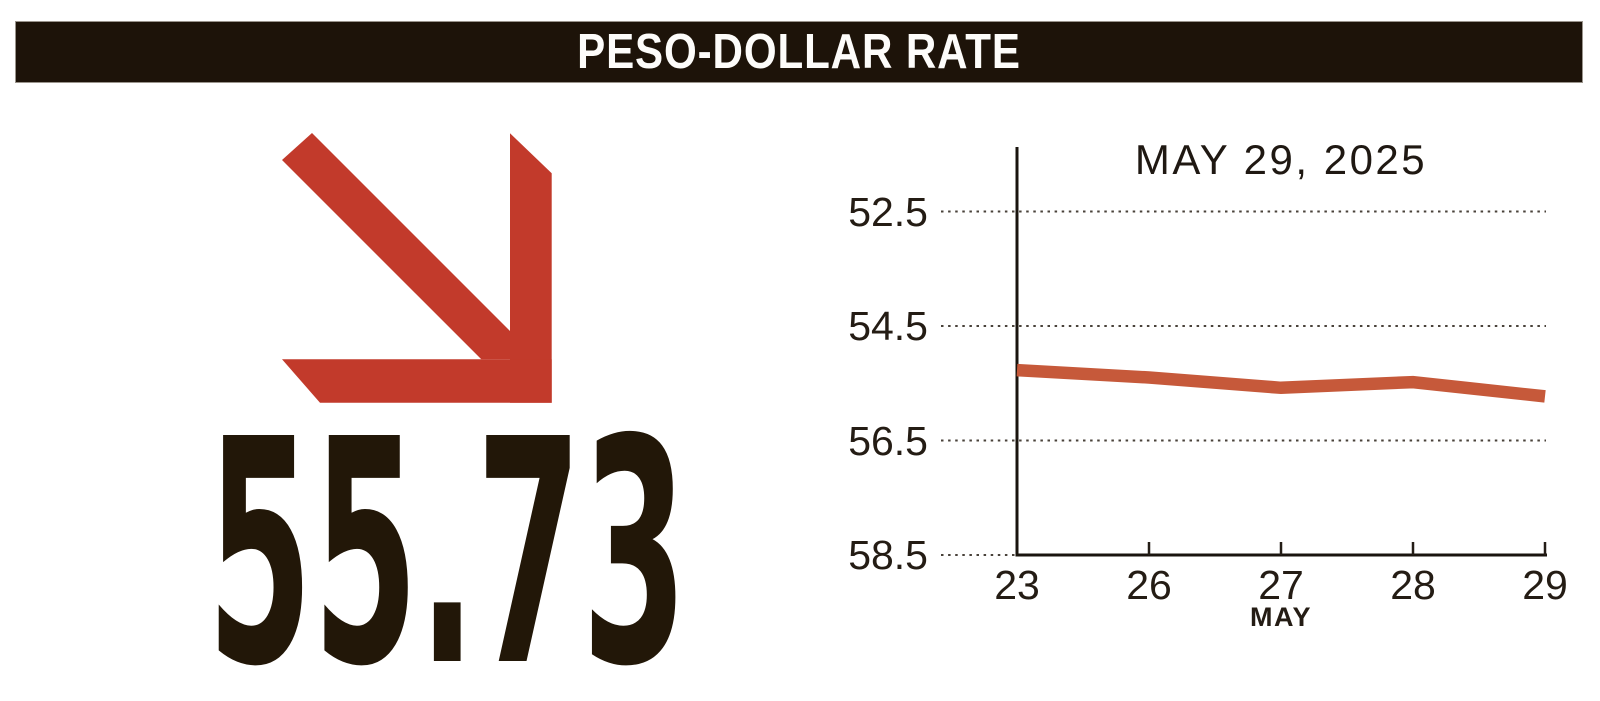  Describe the element at coordinates (417, 268) in the screenshot. I see `down-right-arrow-icon` at that location.